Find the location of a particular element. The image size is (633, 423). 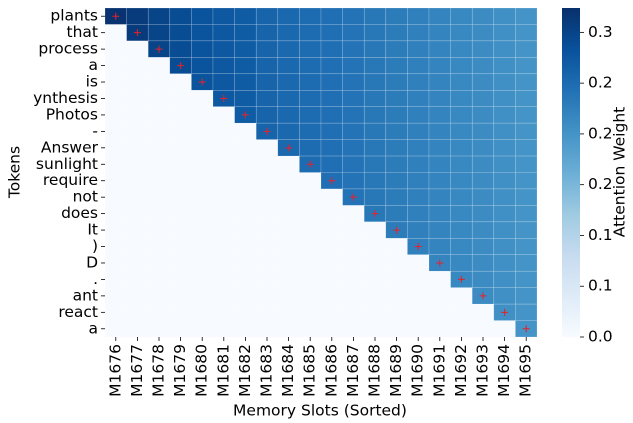

y-tick-label: D is located at coordinates (92, 262).